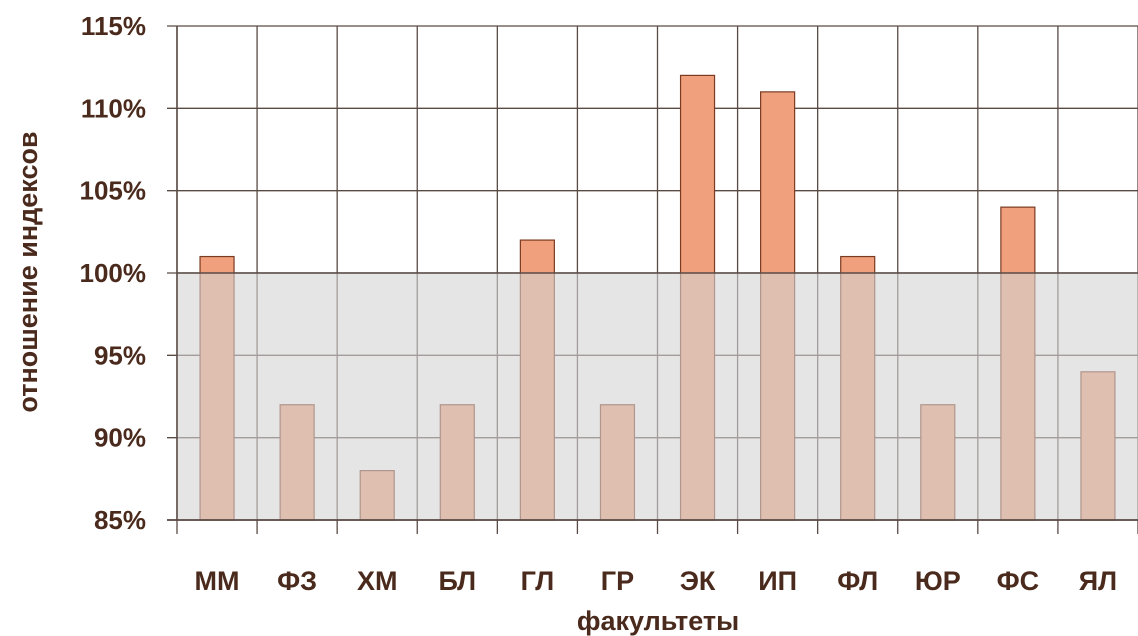 This screenshot has height=636, width=1138. Describe the element at coordinates (698, 581) in the screenshot. I see `category-label: ЭК` at that location.